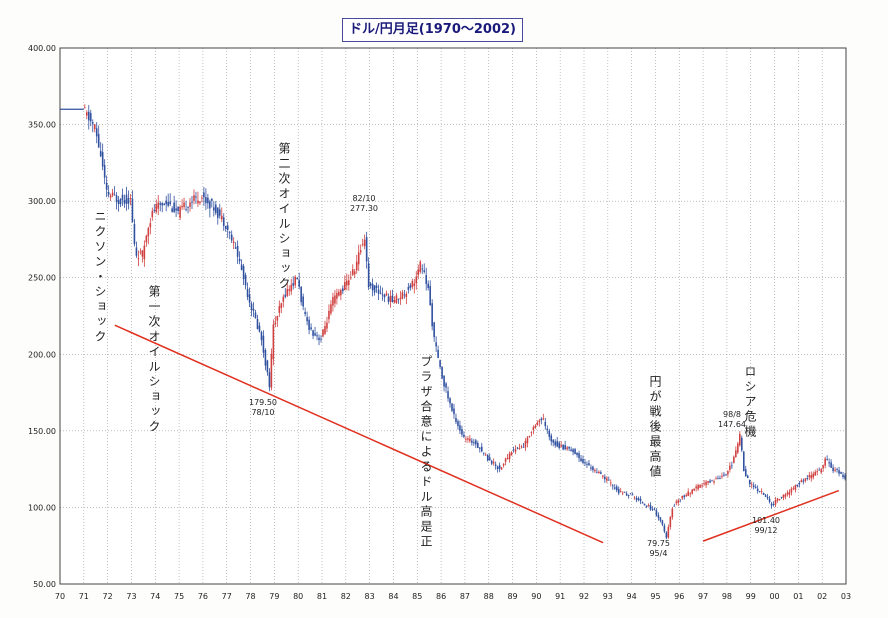  Describe the element at coordinates (179, 596) in the screenshot. I see `x-tick-label: 75` at that location.